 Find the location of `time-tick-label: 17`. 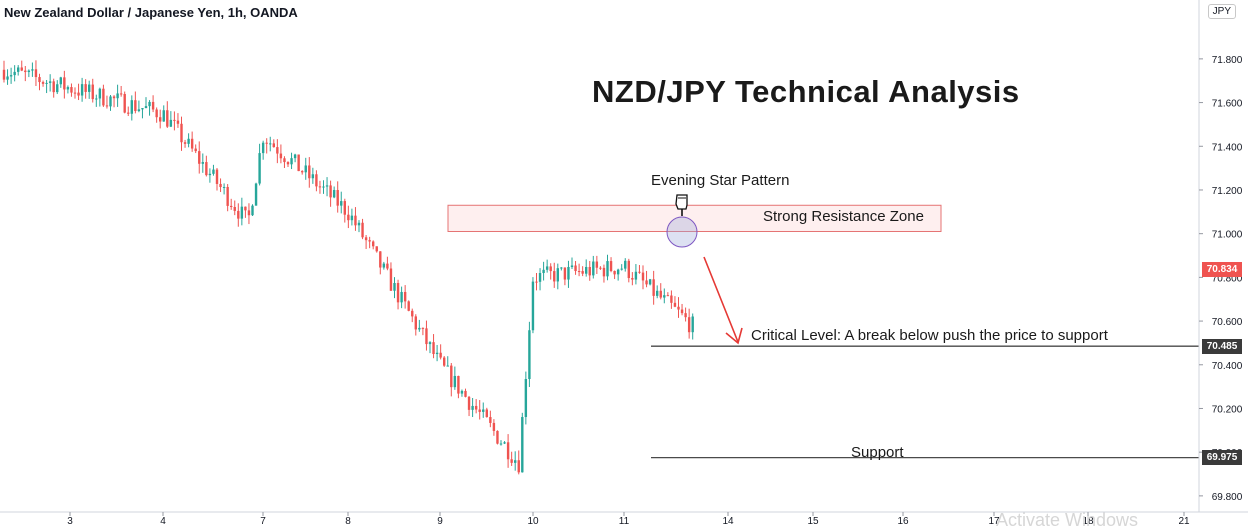

time-tick-label: 17 is located at coordinates (994, 521).